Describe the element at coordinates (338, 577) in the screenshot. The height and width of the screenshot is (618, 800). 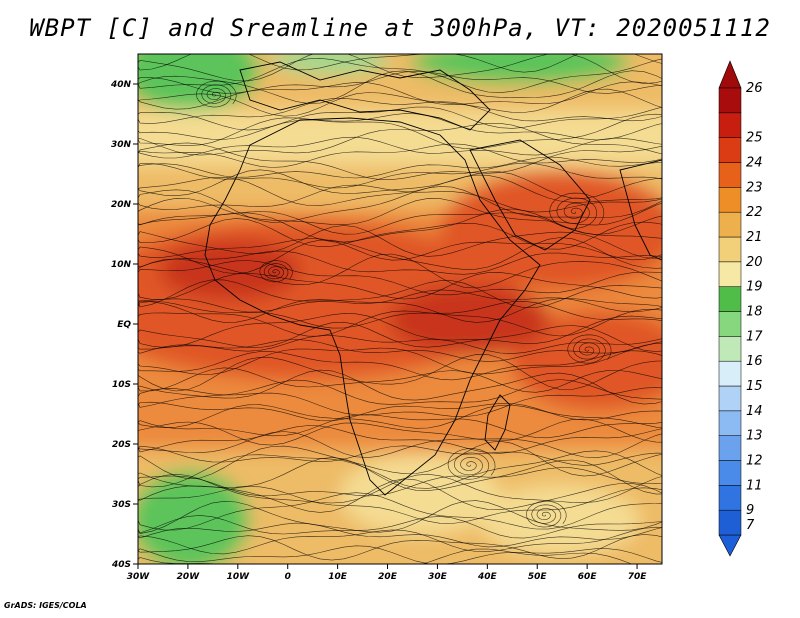
I see `lon-tick-label: 10E` at that location.